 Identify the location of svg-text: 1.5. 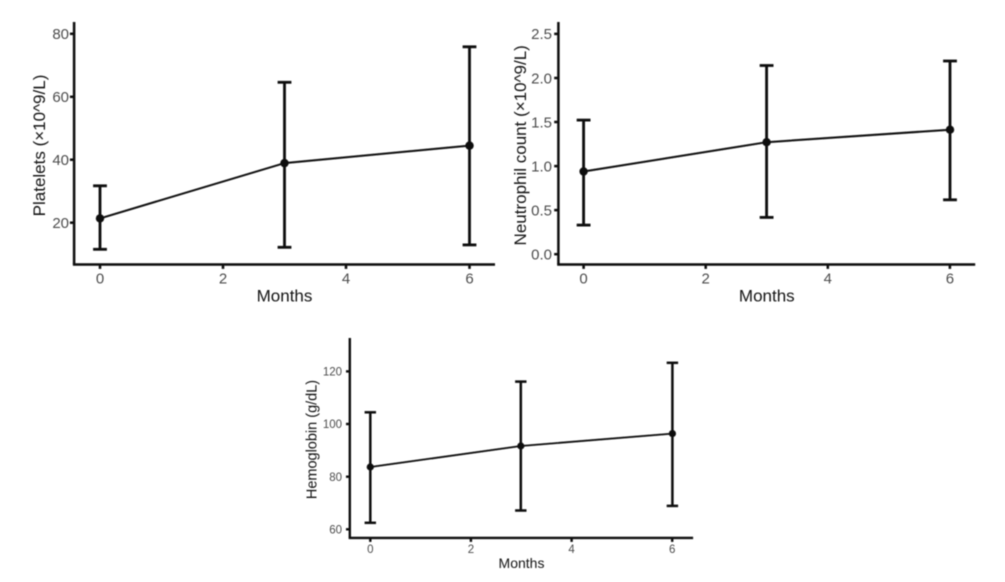
(541, 122).